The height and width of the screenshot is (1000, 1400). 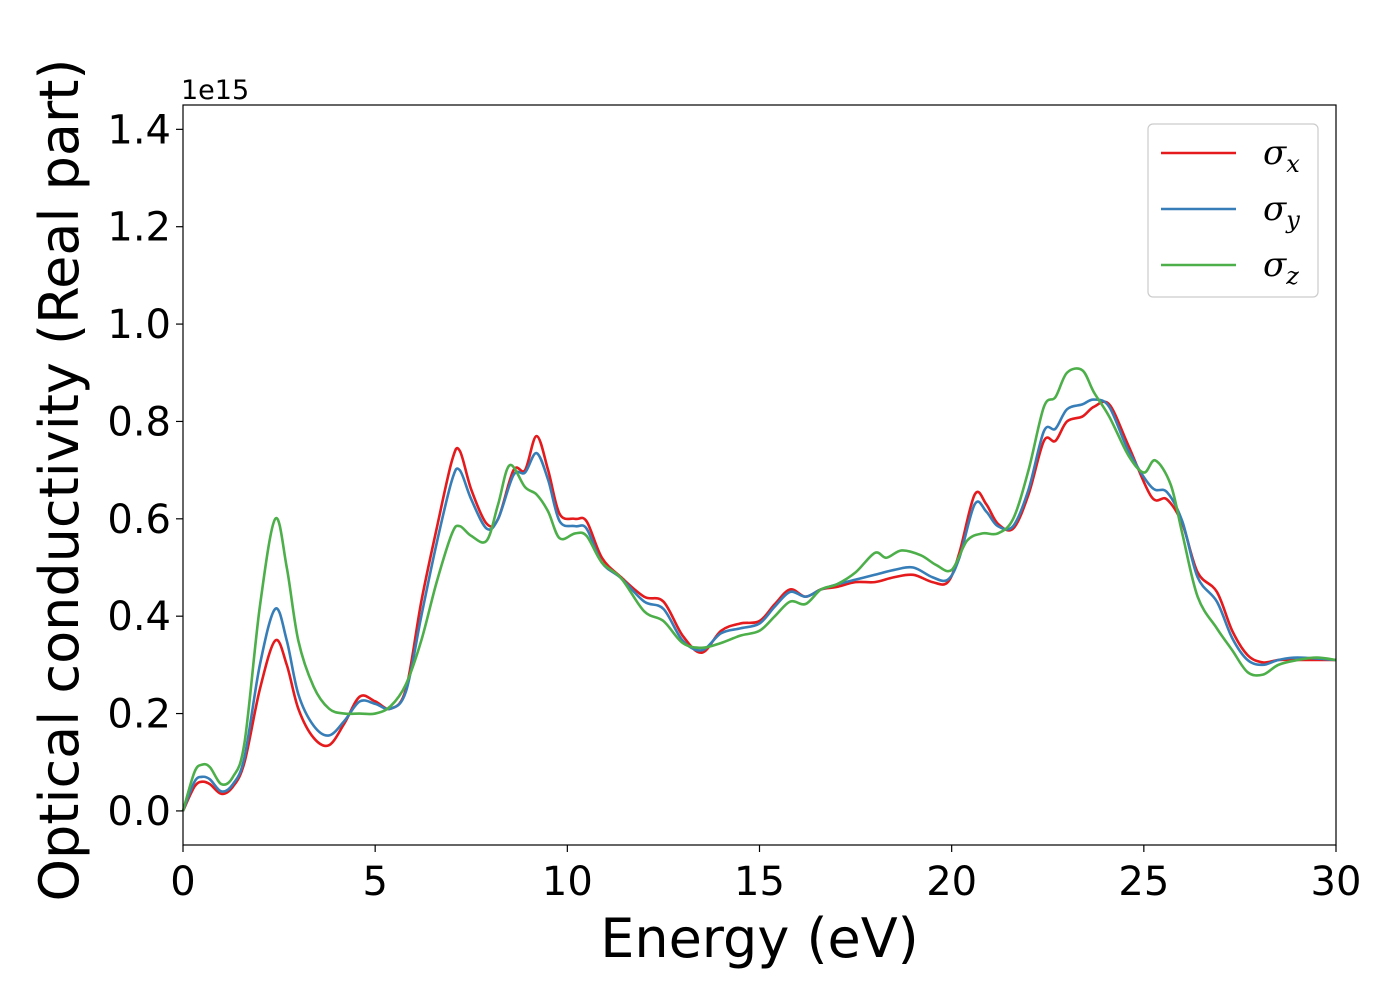 What do you see at coordinates (139, 520) in the screenshot?
I see `y-tick-label: 0.6` at bounding box center [139, 520].